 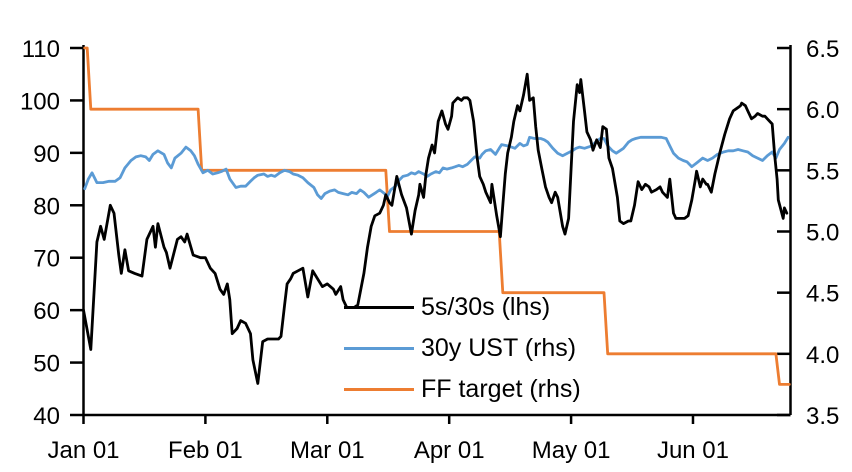 What do you see at coordinates (46, 154) in the screenshot?
I see `y-axis-left-tick-label: 90` at bounding box center [46, 154].